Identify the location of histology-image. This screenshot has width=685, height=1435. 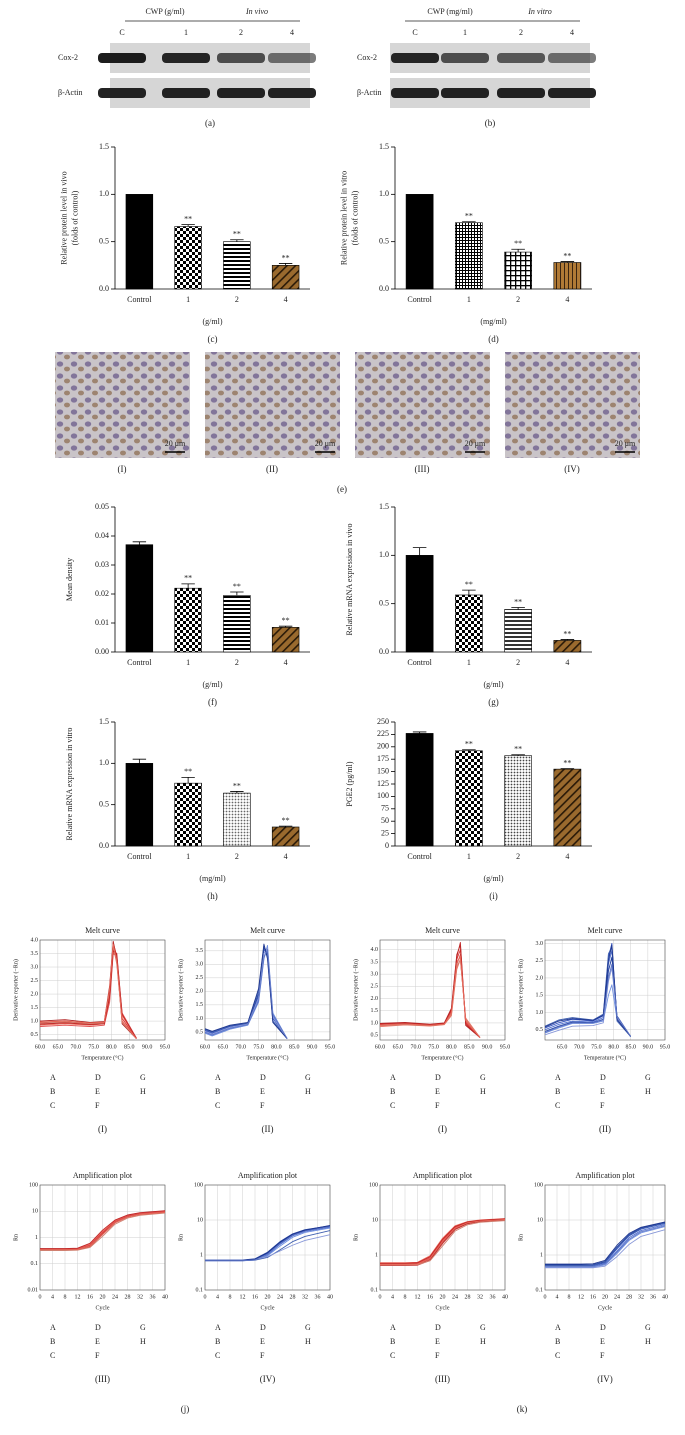
(272, 405).